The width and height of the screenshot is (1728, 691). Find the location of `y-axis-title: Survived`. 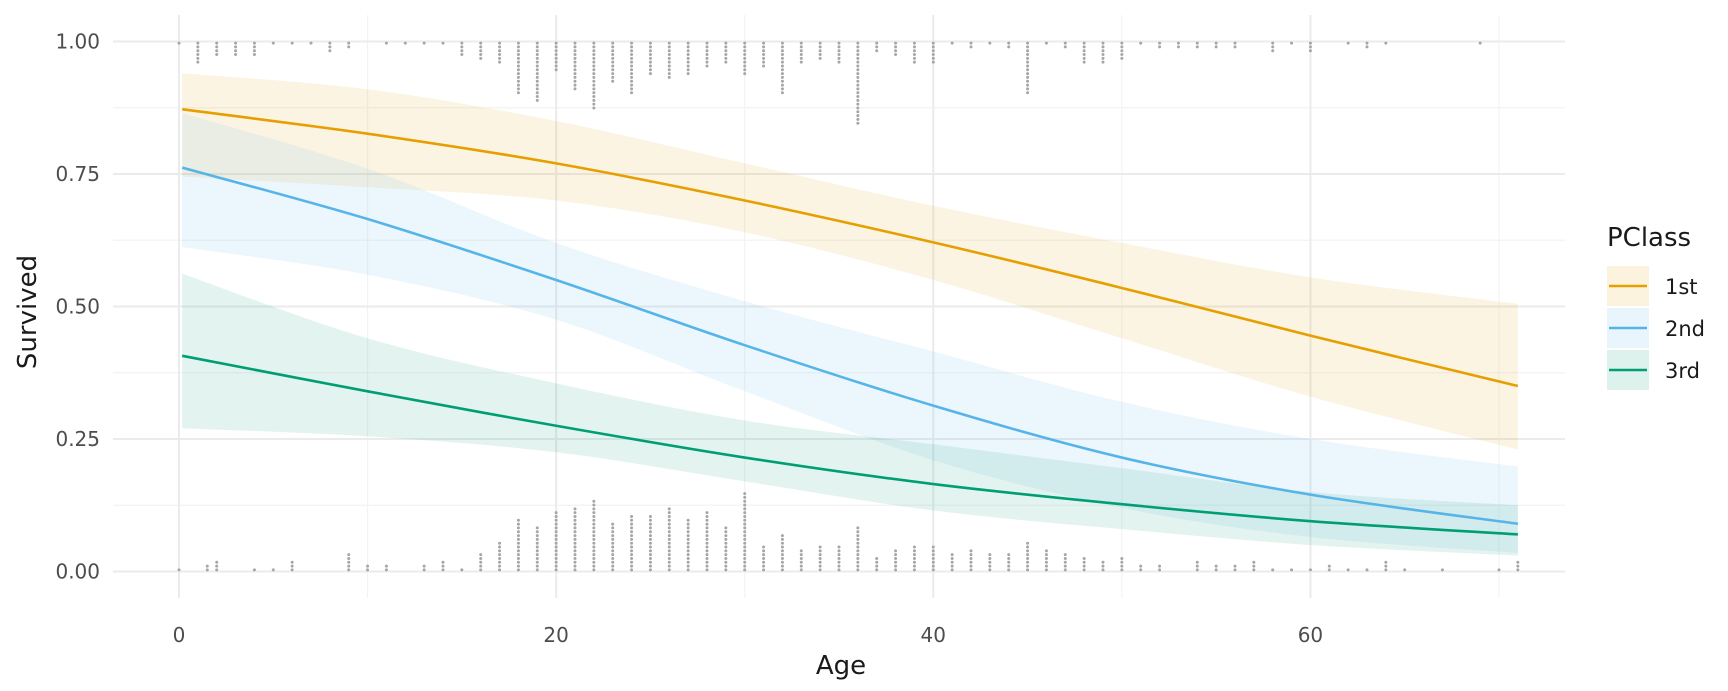

y-axis-title: Survived is located at coordinates (28, 312).